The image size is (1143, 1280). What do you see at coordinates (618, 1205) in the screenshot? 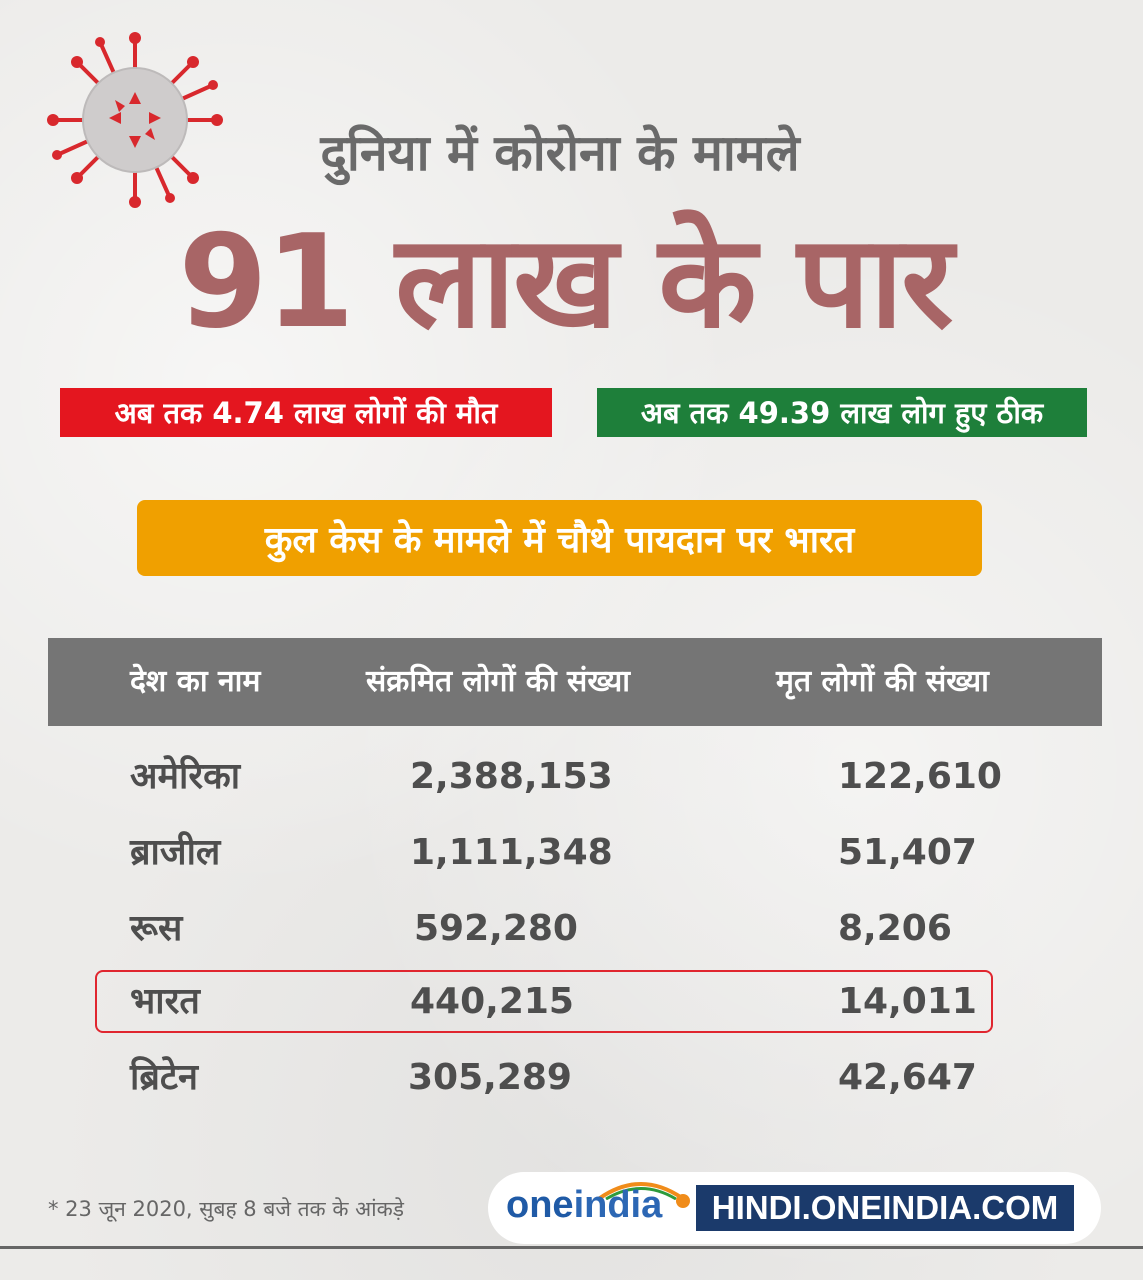
I see `logo-india: india` at bounding box center [618, 1205].